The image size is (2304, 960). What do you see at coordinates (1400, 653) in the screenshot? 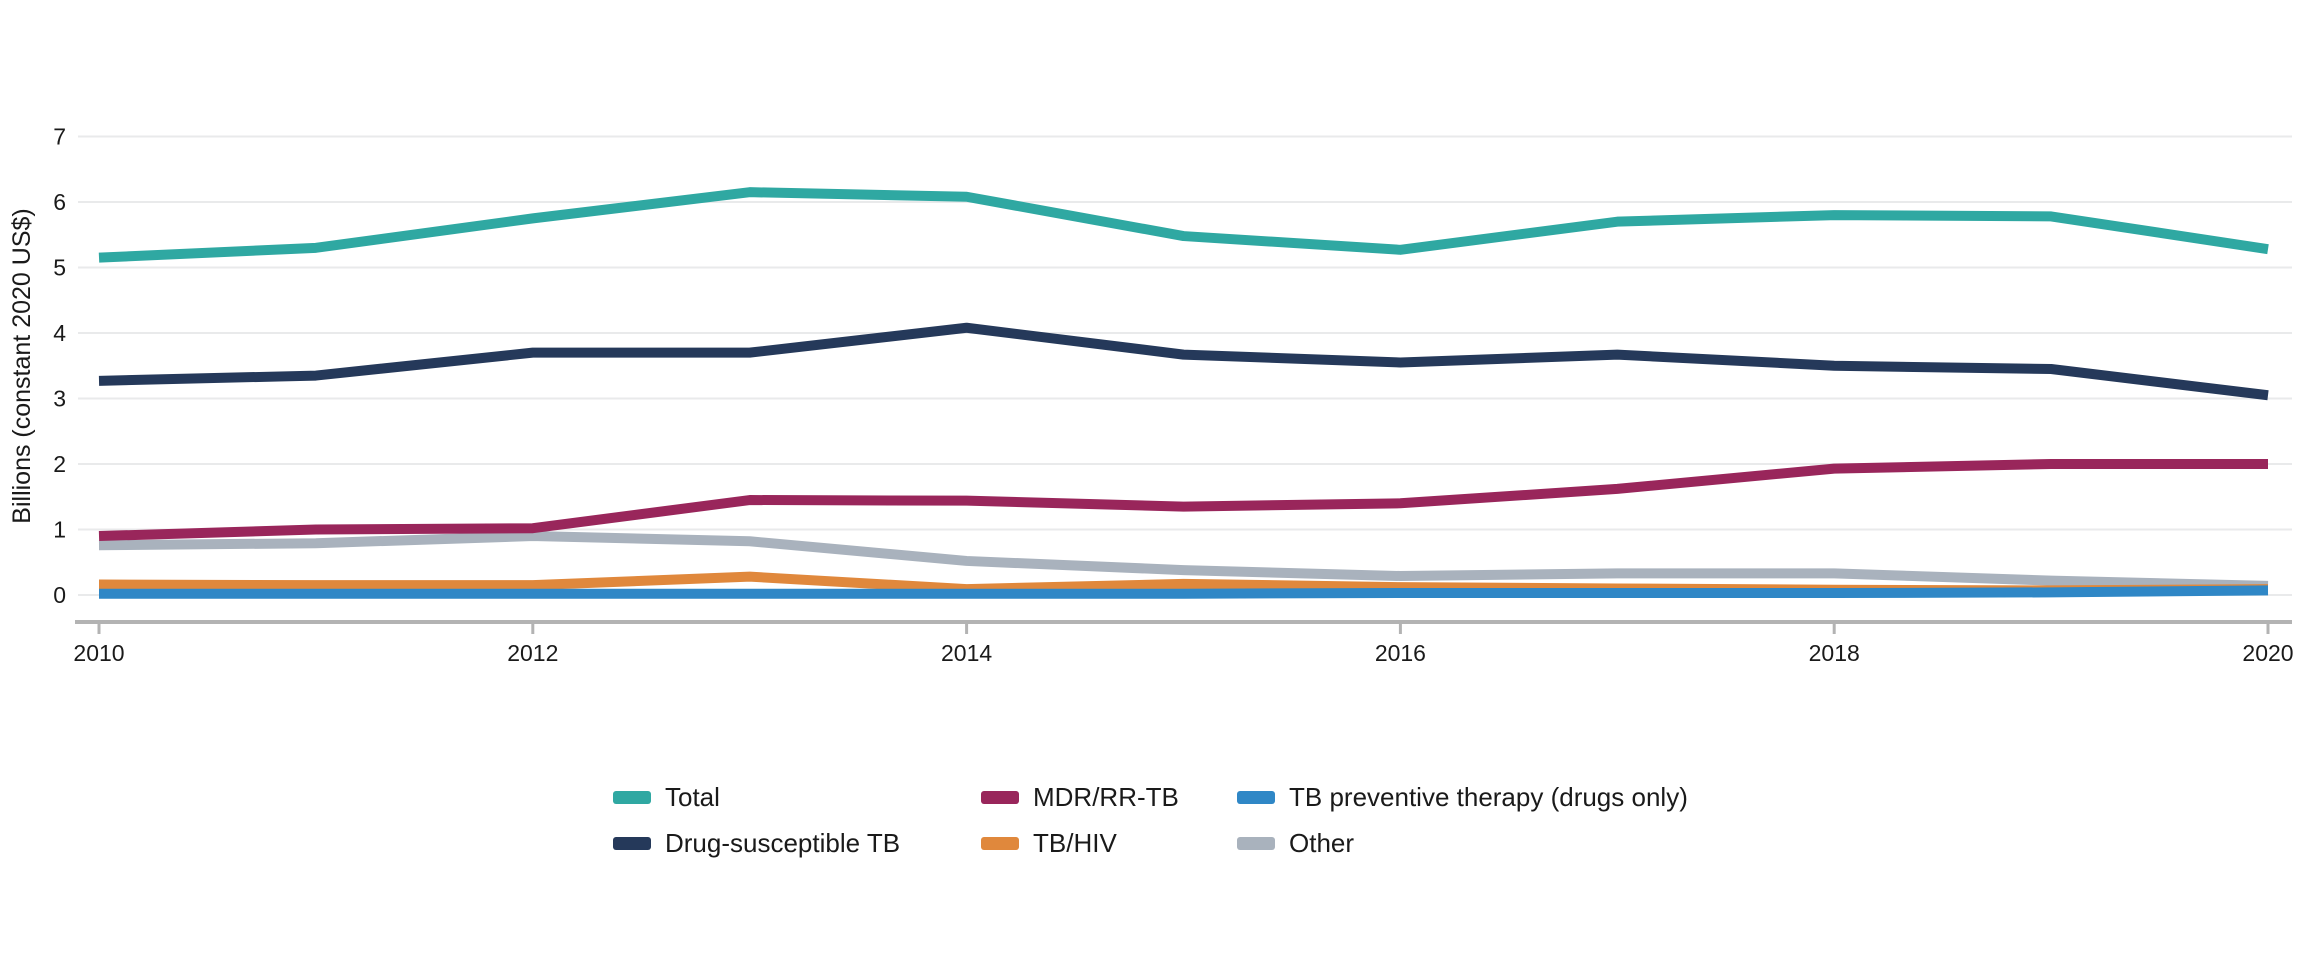
I see `x-tick-label-2016: 2016` at bounding box center [1400, 653].